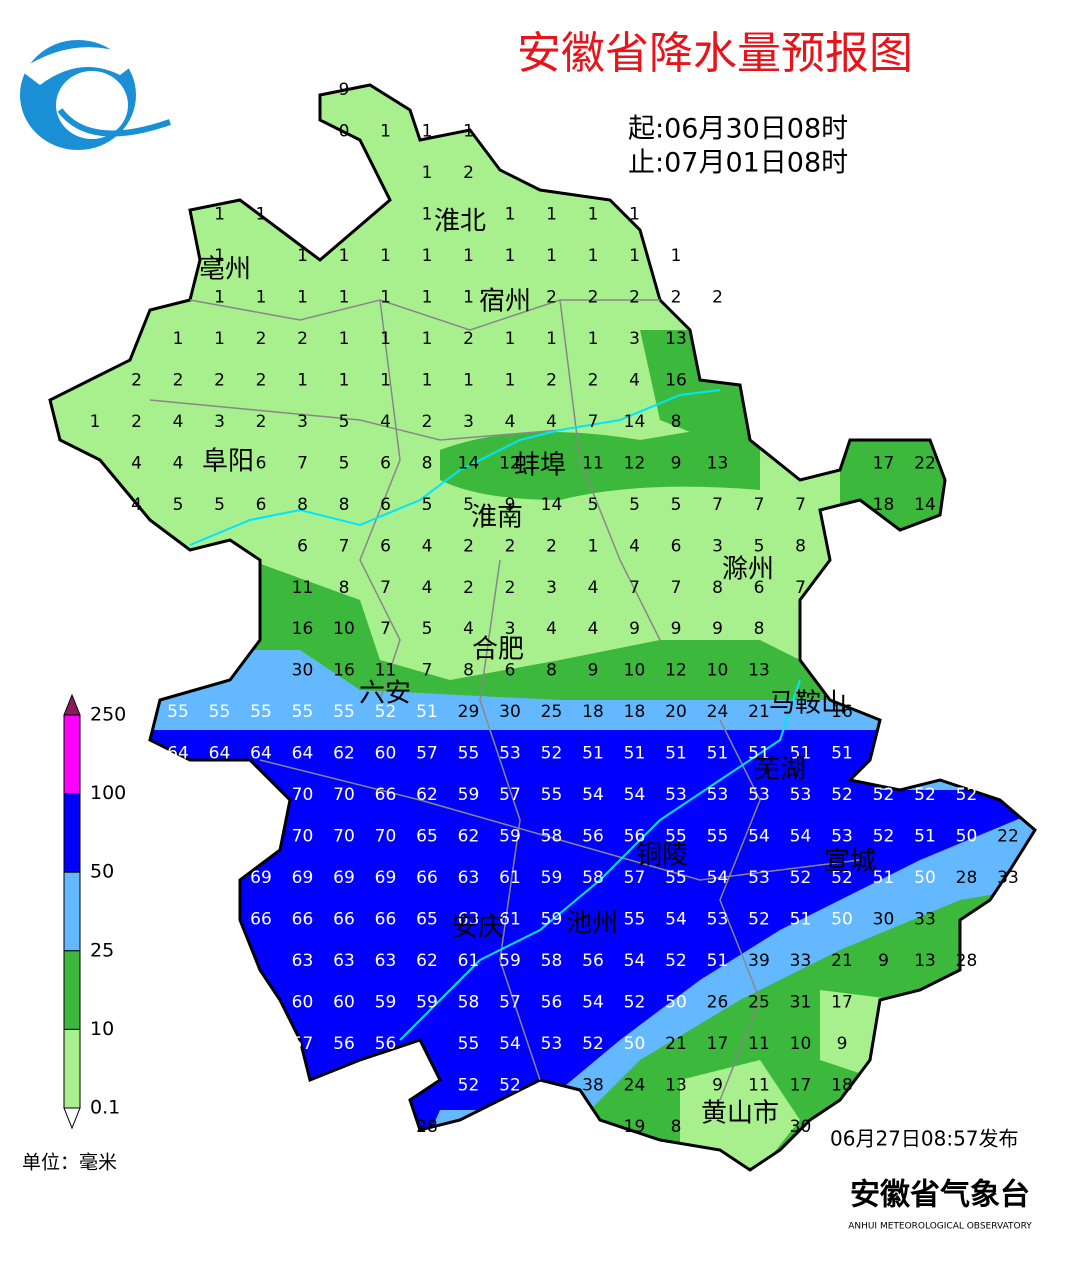 This screenshot has height=1265, width=1080. Describe the element at coordinates (718, 712) in the screenshot. I see `grid-value: 24` at that location.